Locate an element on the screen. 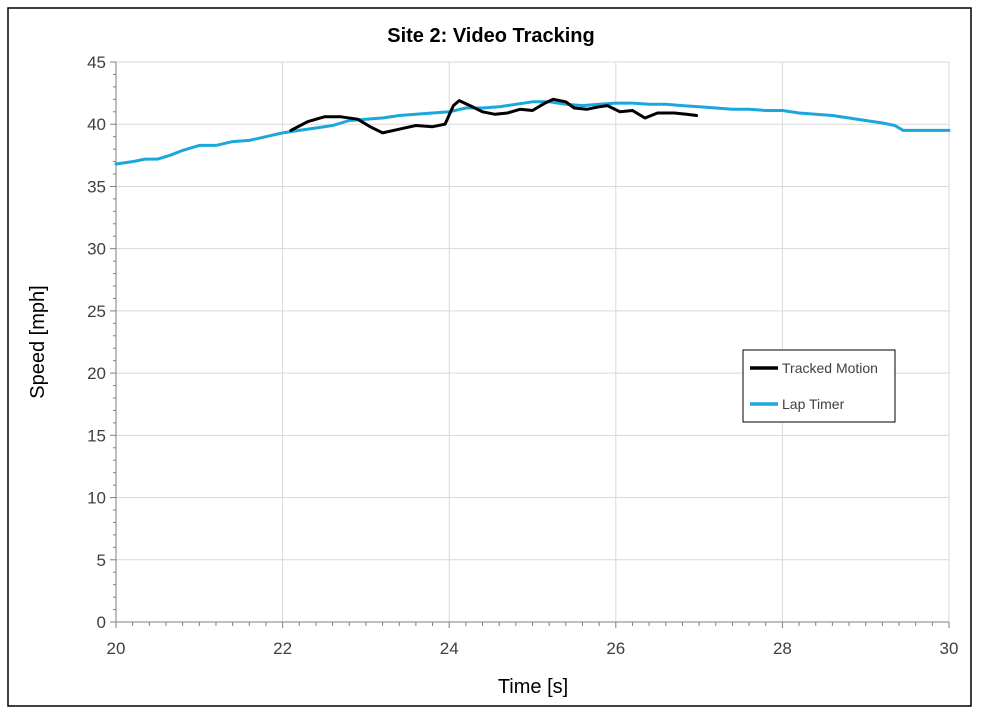 The image size is (982, 715). y-tick-label: 0 is located at coordinates (101, 622).